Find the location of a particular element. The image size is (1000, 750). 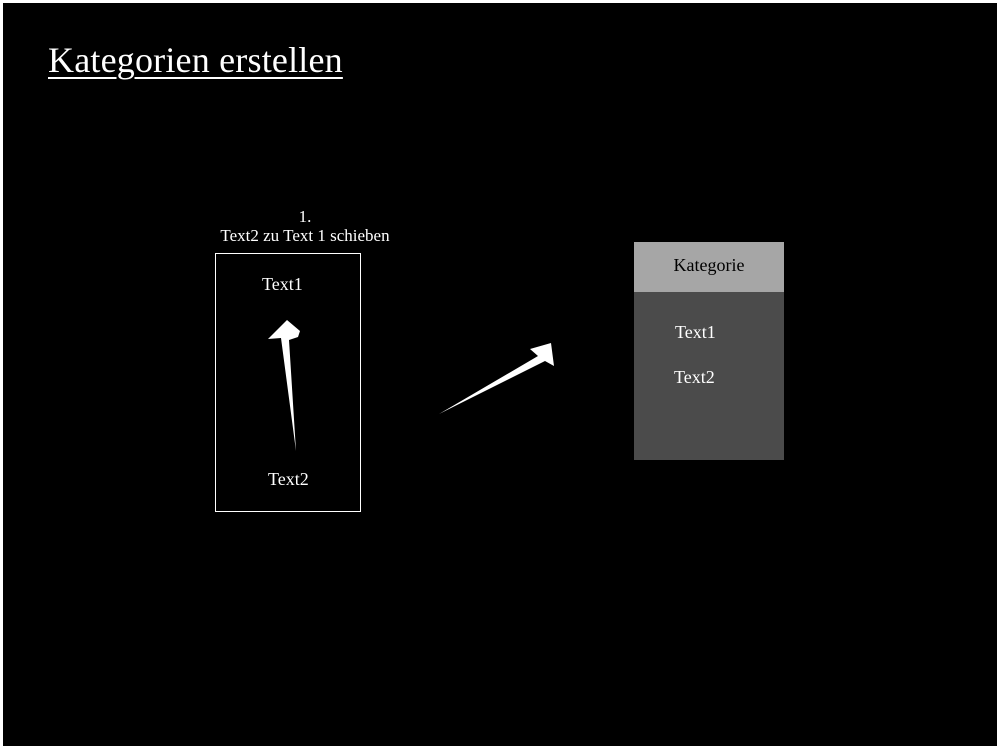

category-item-text2: Text2 is located at coordinates (694, 377).